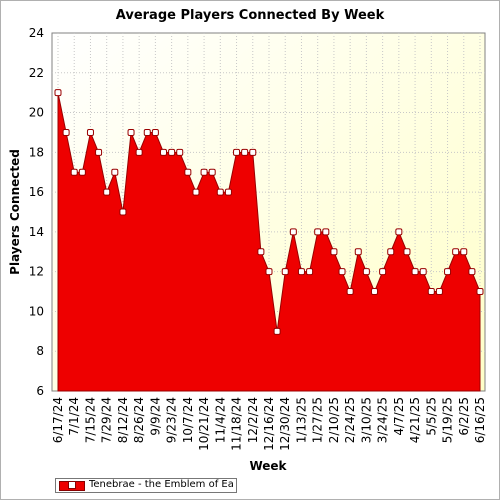  What do you see at coordinates (36, 272) in the screenshot?
I see `y-tick-label: 12` at bounding box center [36, 272].